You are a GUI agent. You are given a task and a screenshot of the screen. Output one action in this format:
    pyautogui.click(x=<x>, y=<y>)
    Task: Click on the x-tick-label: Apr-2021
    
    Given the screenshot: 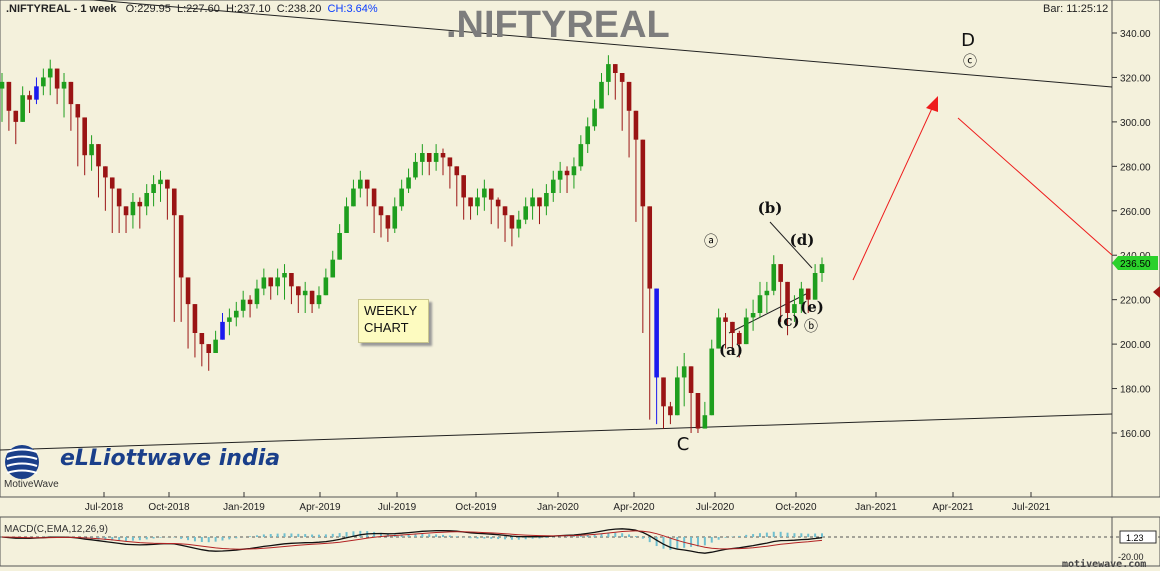 What is the action you would take?
    pyautogui.click(x=953, y=507)
    